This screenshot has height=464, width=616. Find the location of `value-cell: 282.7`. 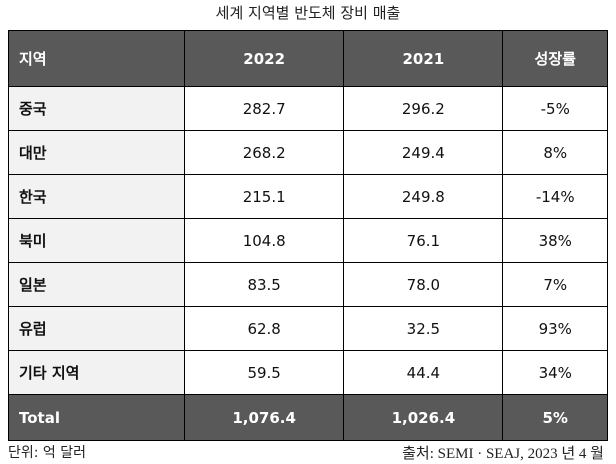

value-cell: 282.7 is located at coordinates (264, 108).